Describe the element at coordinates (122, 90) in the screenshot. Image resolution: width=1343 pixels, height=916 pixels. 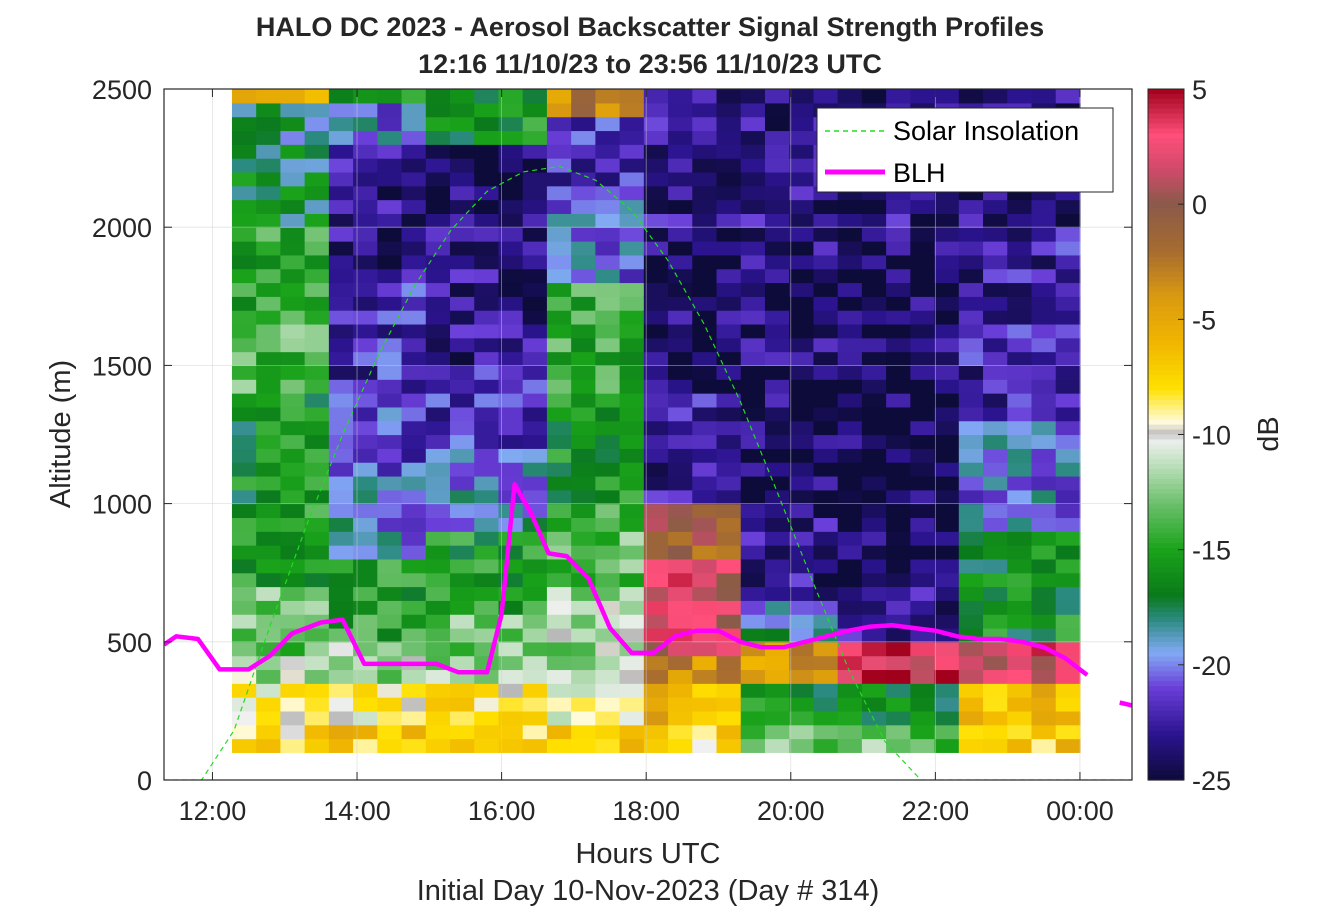
I see `y-tick-label: 2500` at that location.